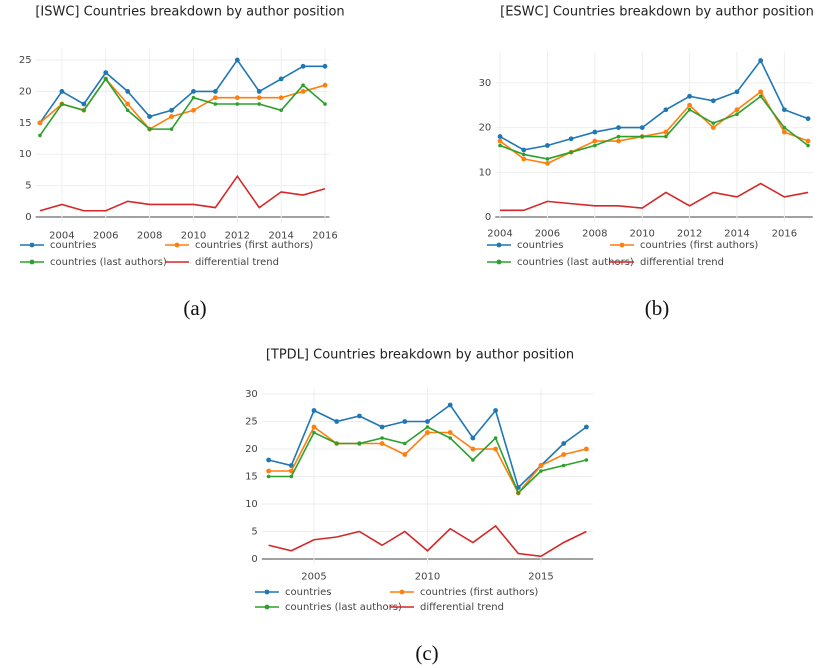 The width and height of the screenshot is (833, 668). I want to click on x-tick-label: 2015, so click(540, 577).